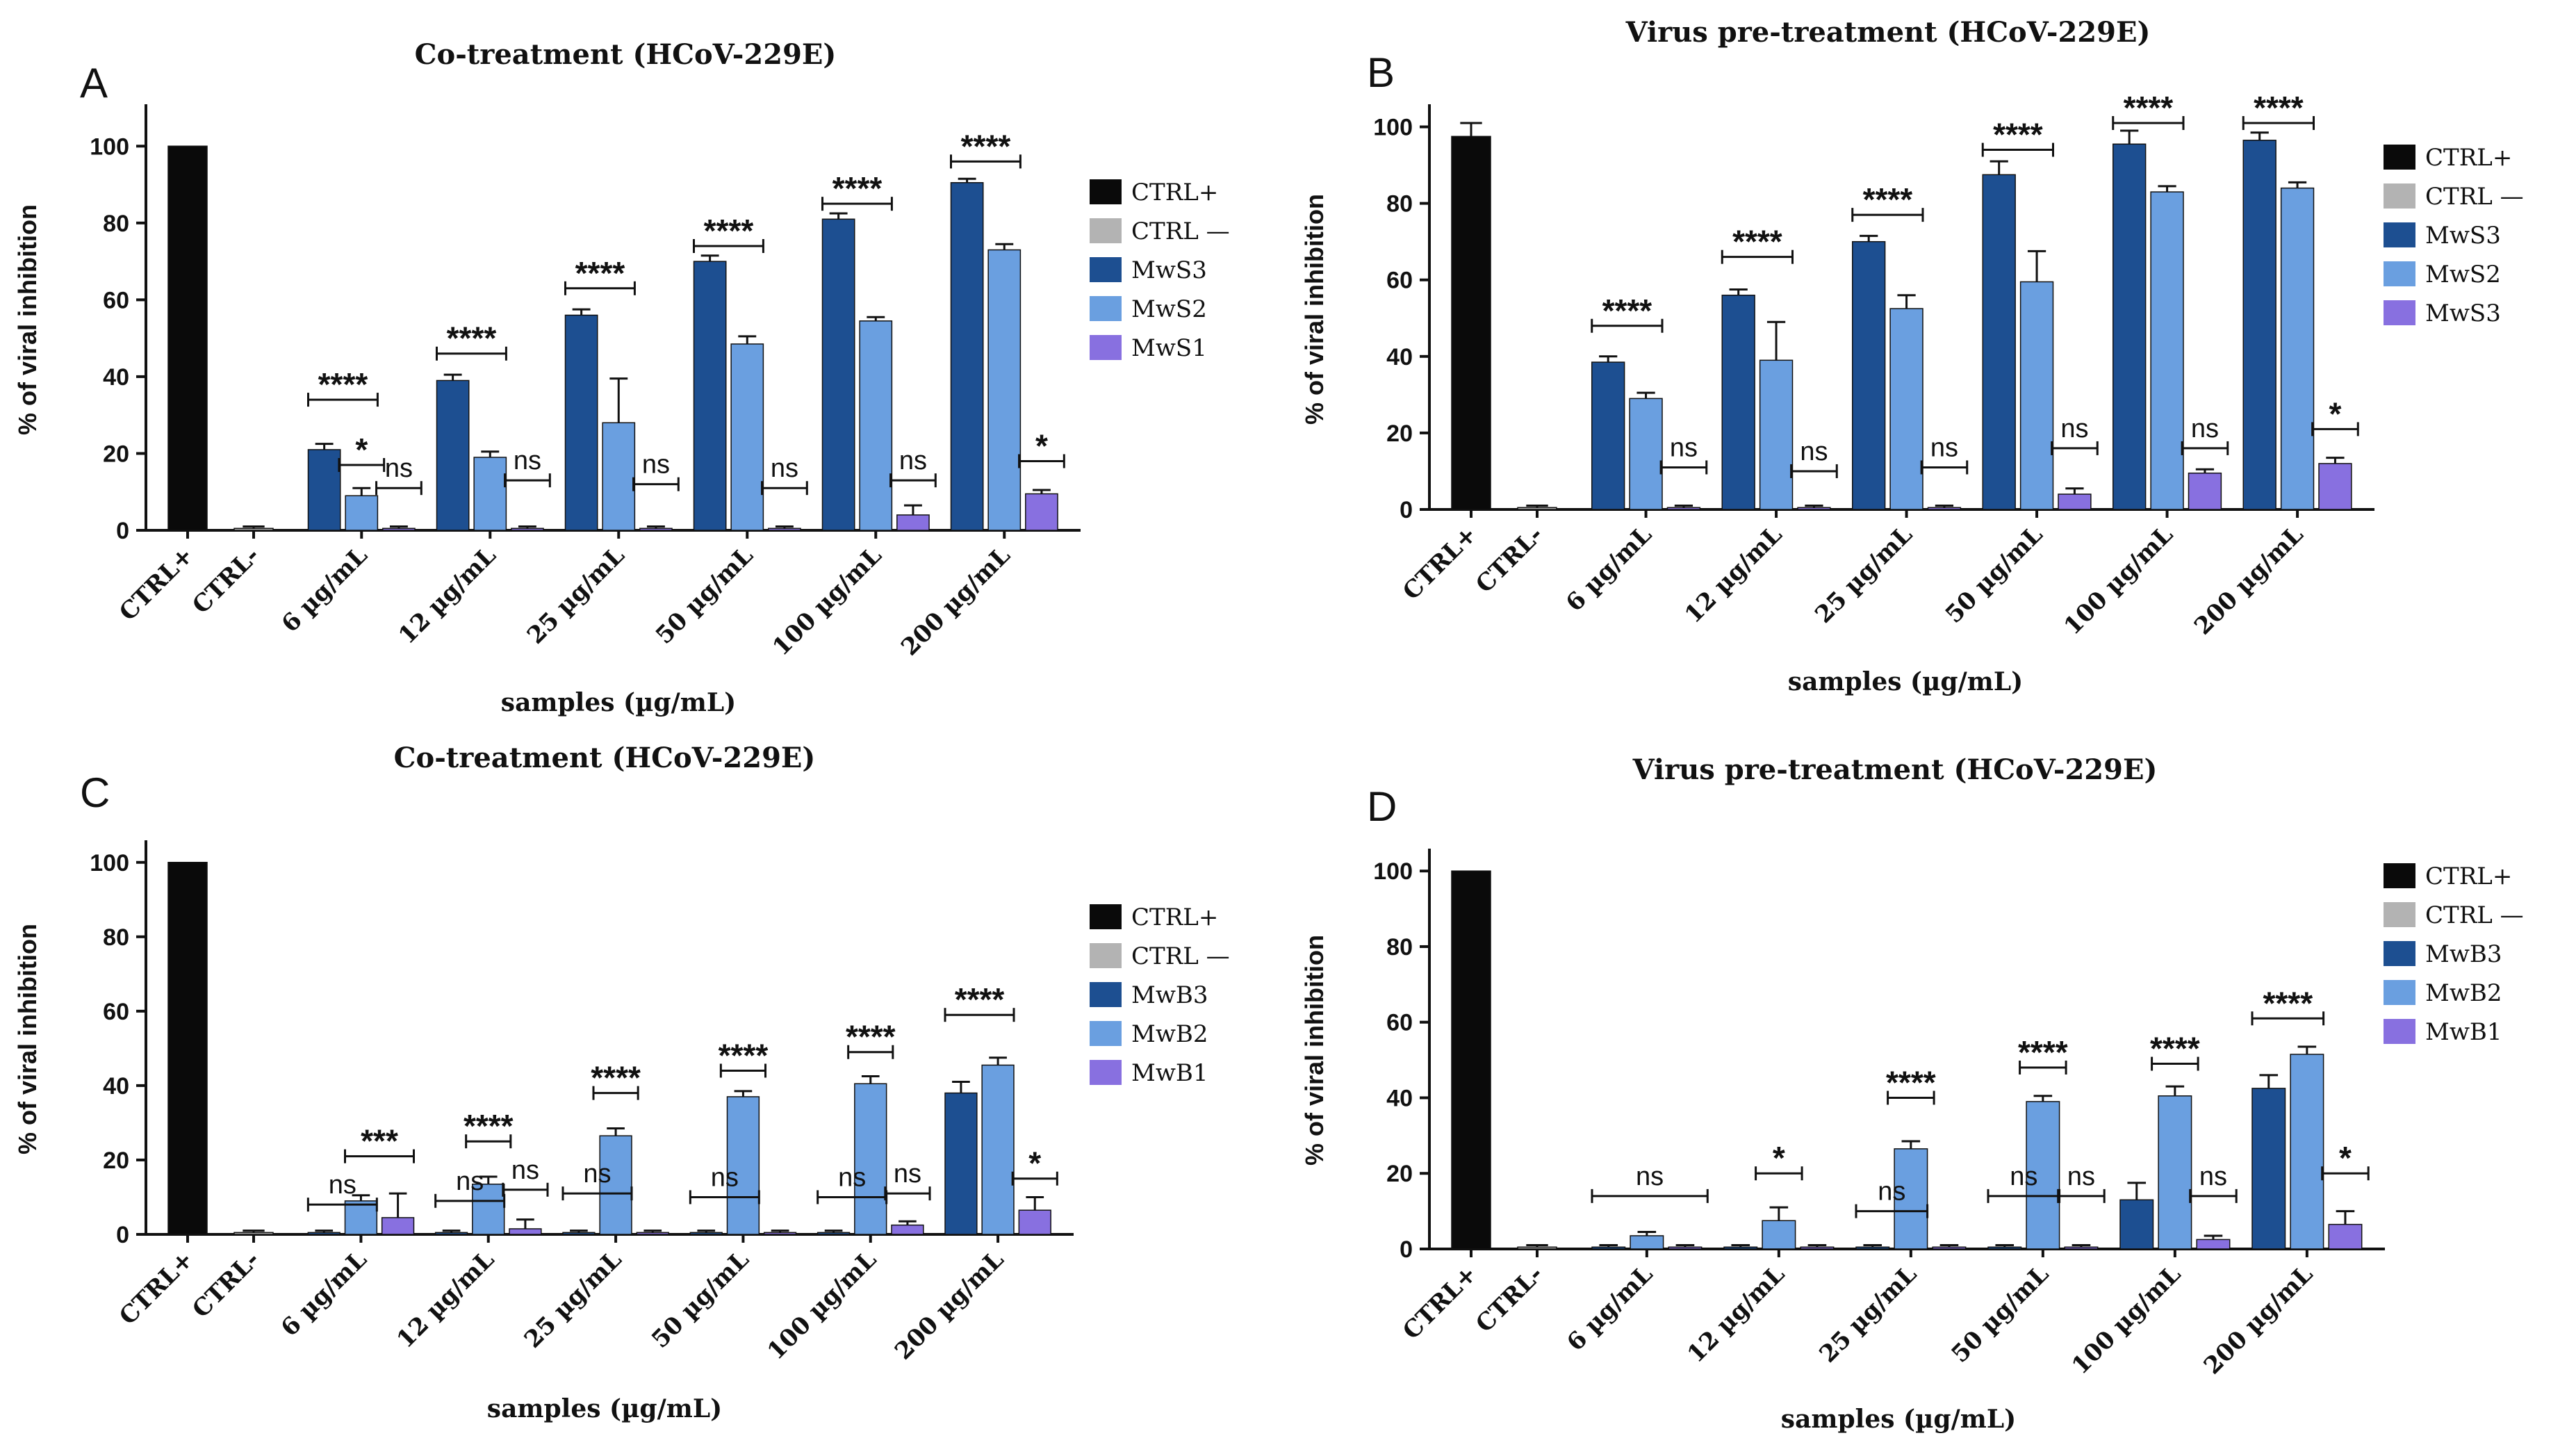  I want to click on legend-label: MwS1, so click(1169, 348).